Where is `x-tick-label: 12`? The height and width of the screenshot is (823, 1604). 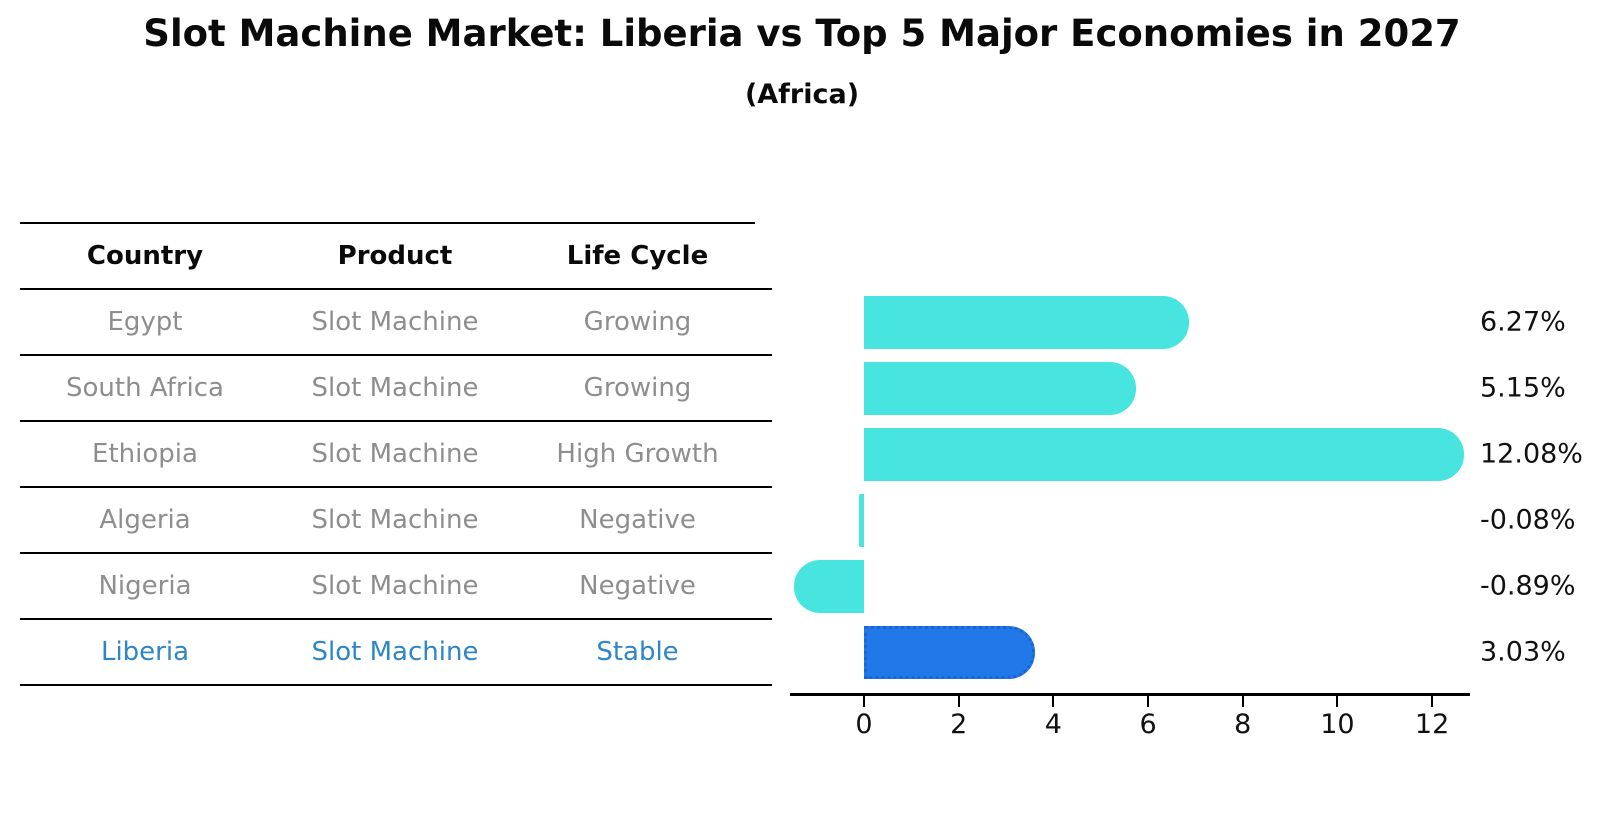 x-tick-label: 12 is located at coordinates (1432, 724).